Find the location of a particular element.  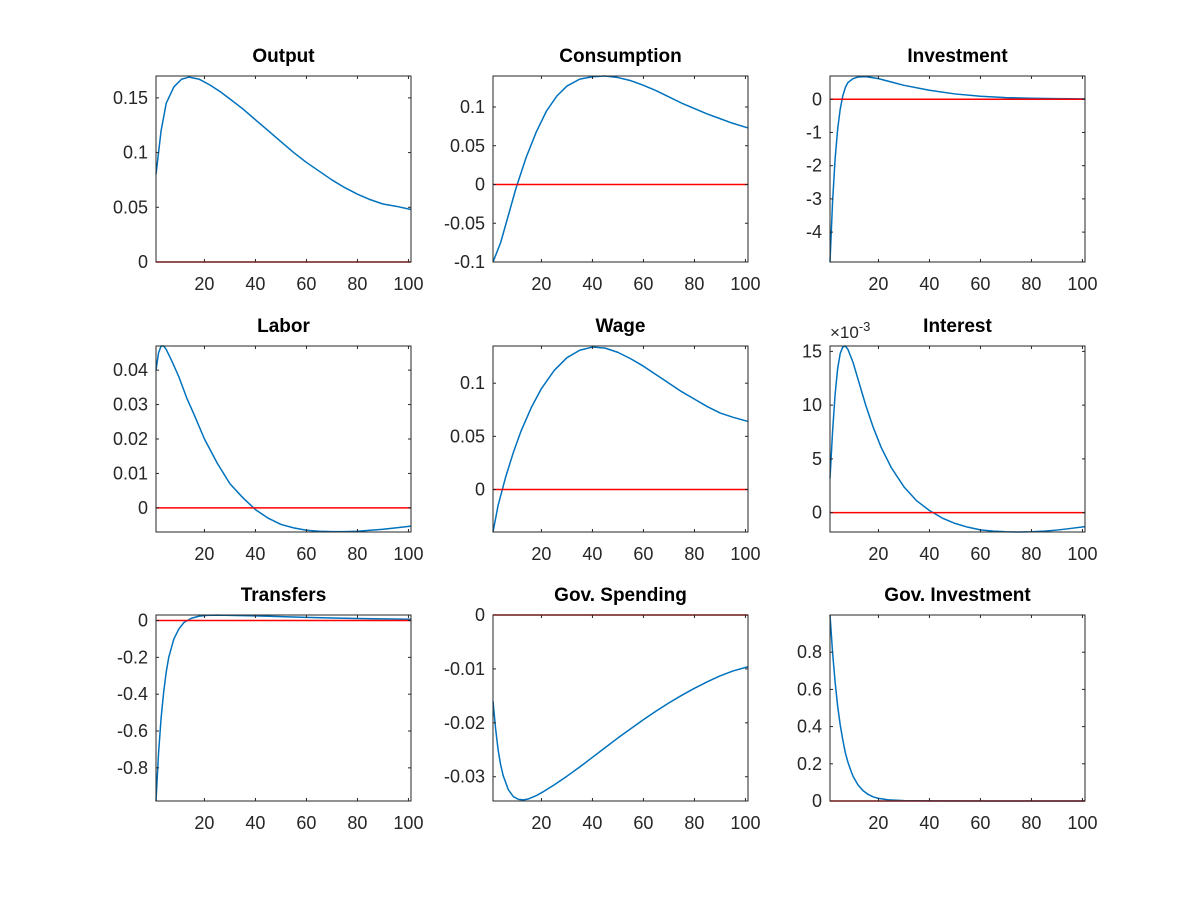

y-tick-label: 5 is located at coordinates (817, 459).